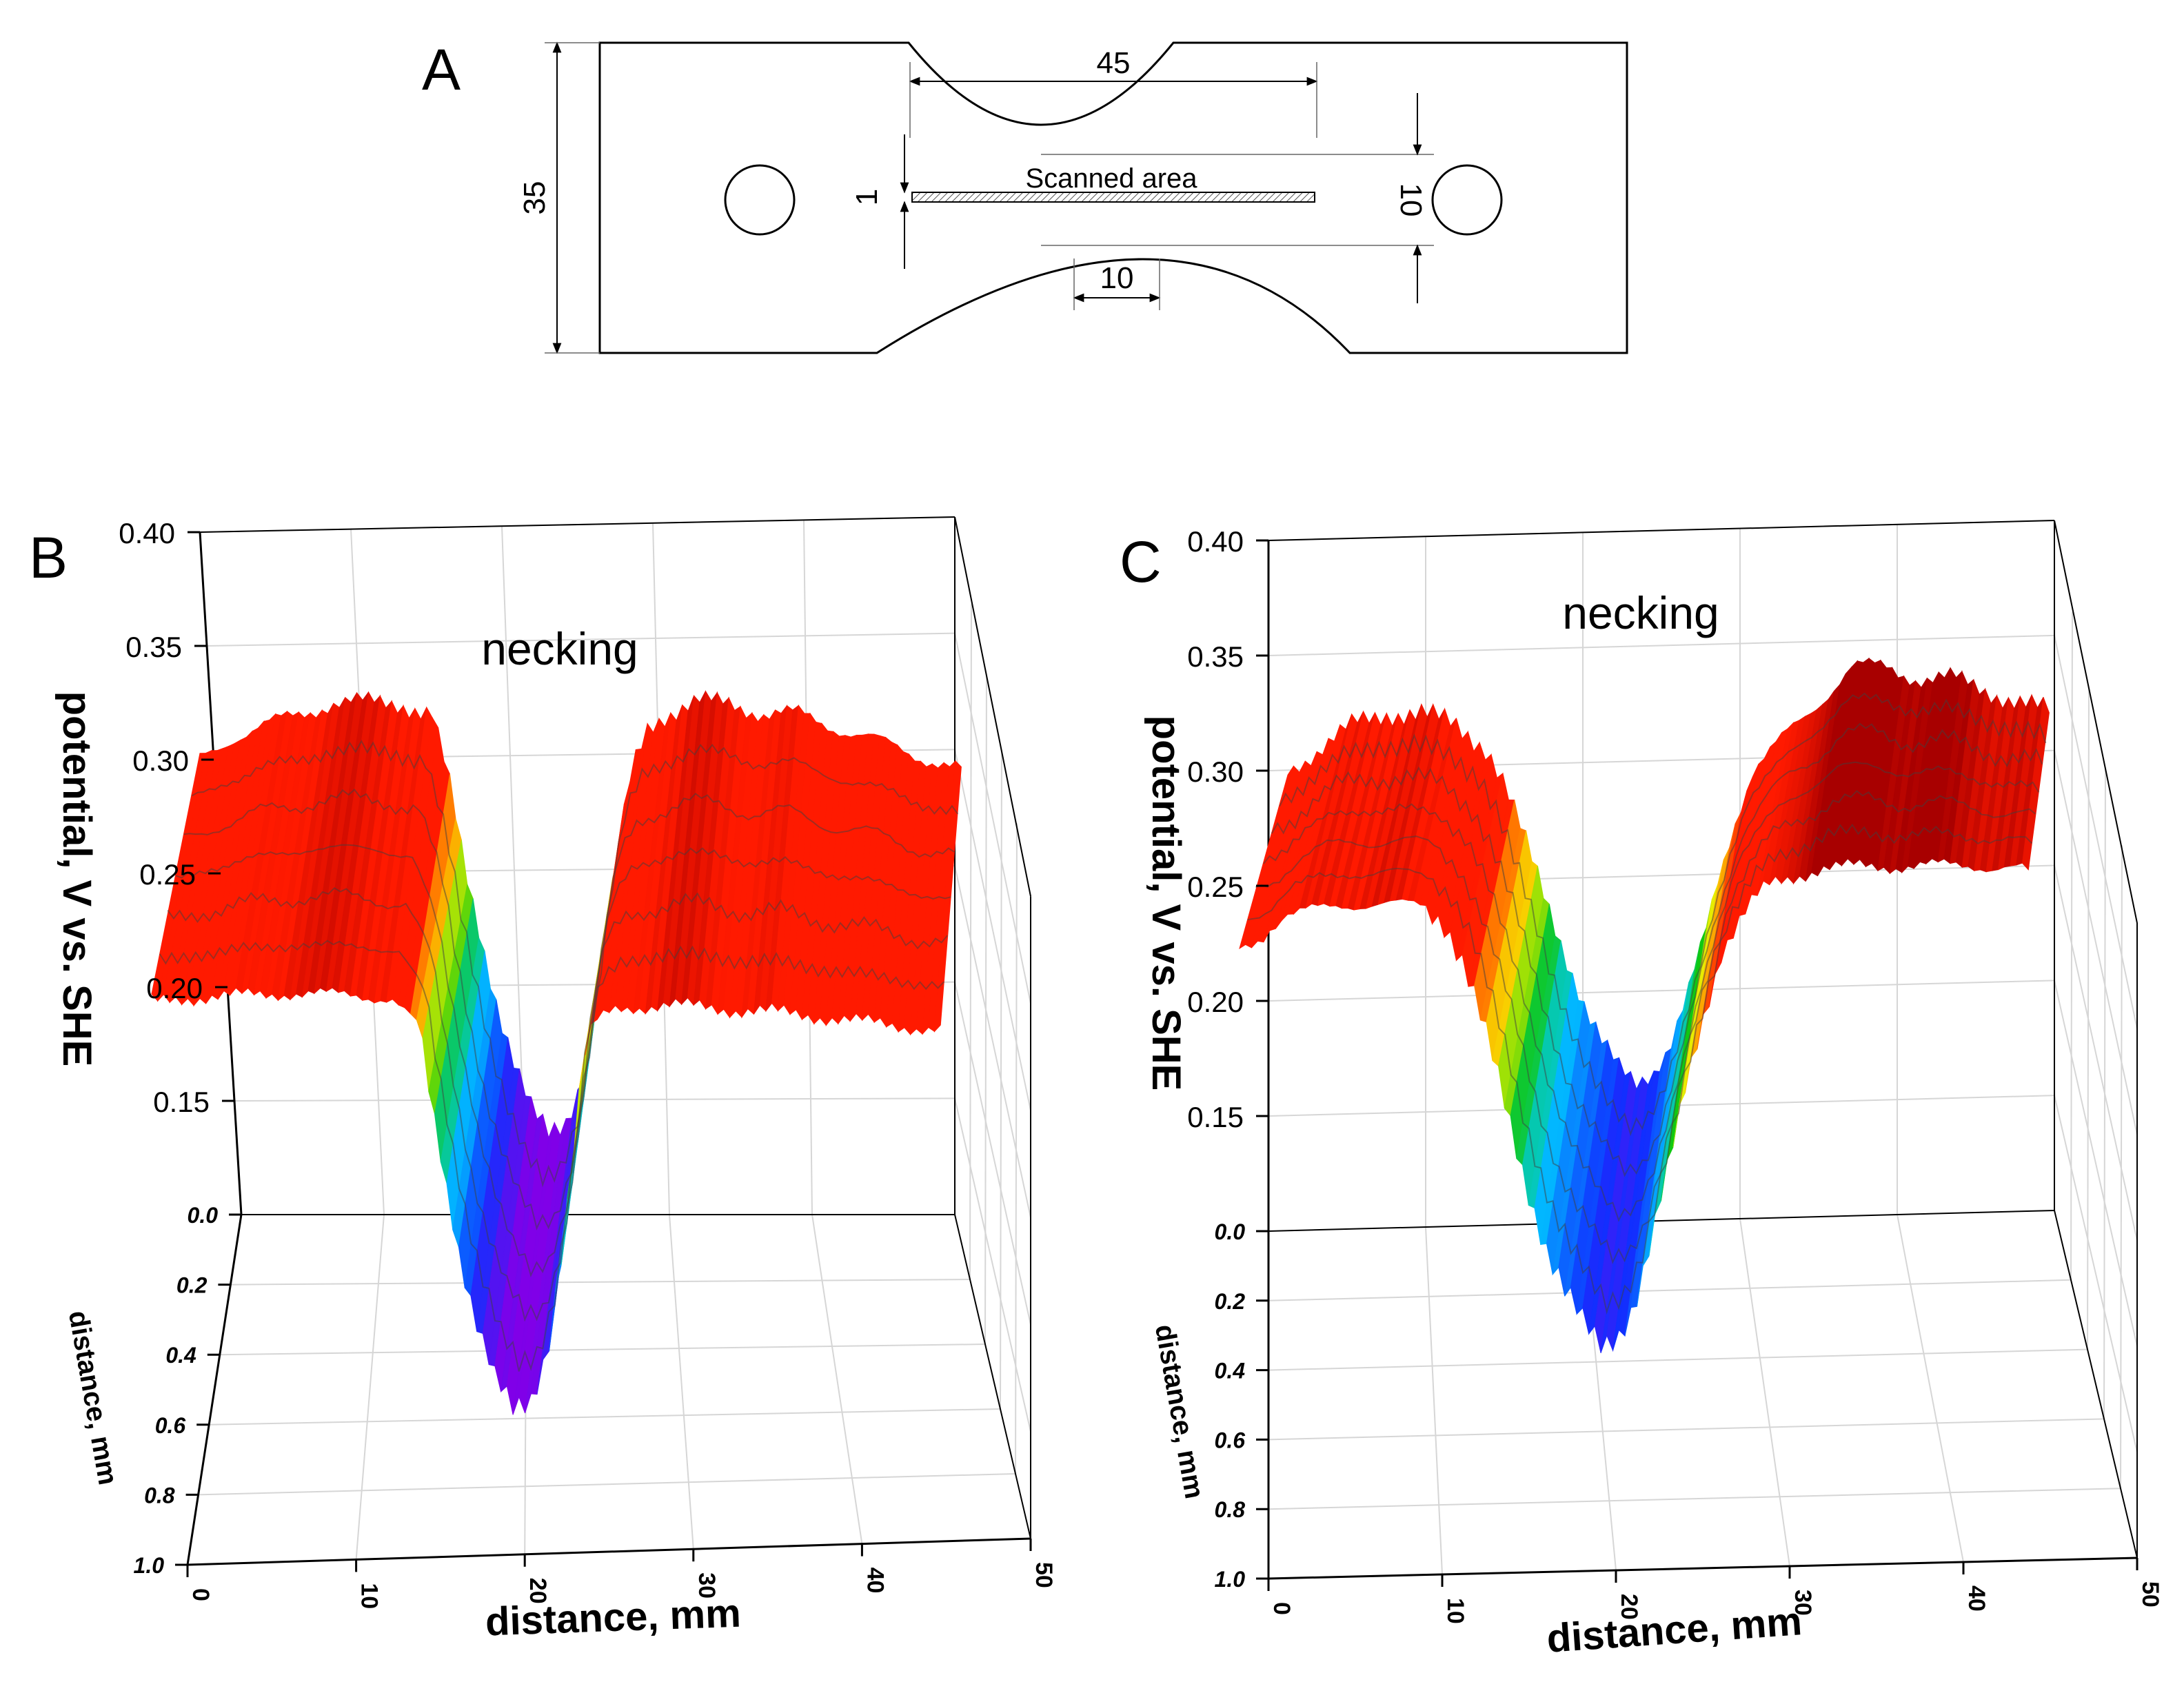 This screenshot has width=2184, height=1693. What do you see at coordinates (214, 1389) in the screenshot?
I see `y-axis-line` at bounding box center [214, 1389].